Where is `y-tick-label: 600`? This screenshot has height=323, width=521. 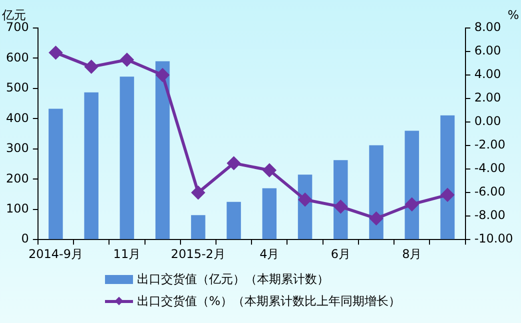 y-tick-label: 600 is located at coordinates (17, 57).